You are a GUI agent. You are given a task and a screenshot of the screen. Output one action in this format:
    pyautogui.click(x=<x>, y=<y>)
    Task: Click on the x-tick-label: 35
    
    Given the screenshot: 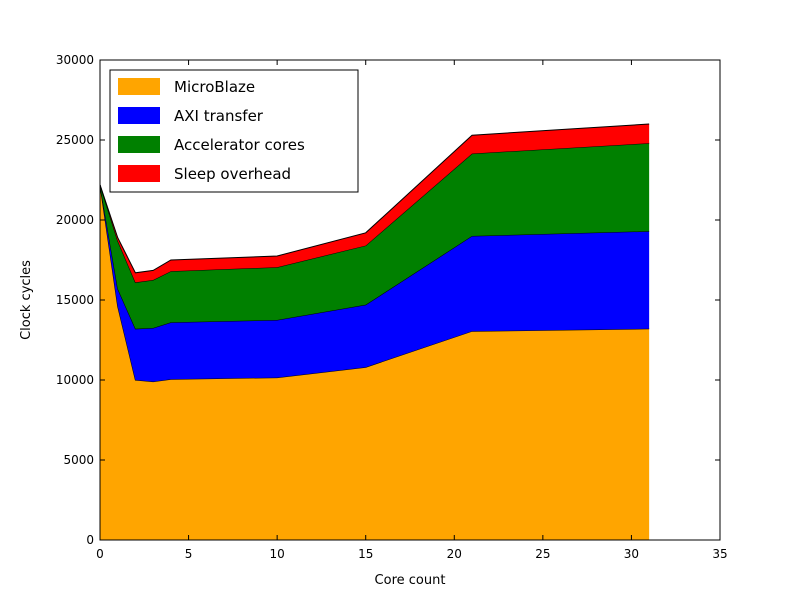 What is the action you would take?
    pyautogui.click(x=719, y=554)
    